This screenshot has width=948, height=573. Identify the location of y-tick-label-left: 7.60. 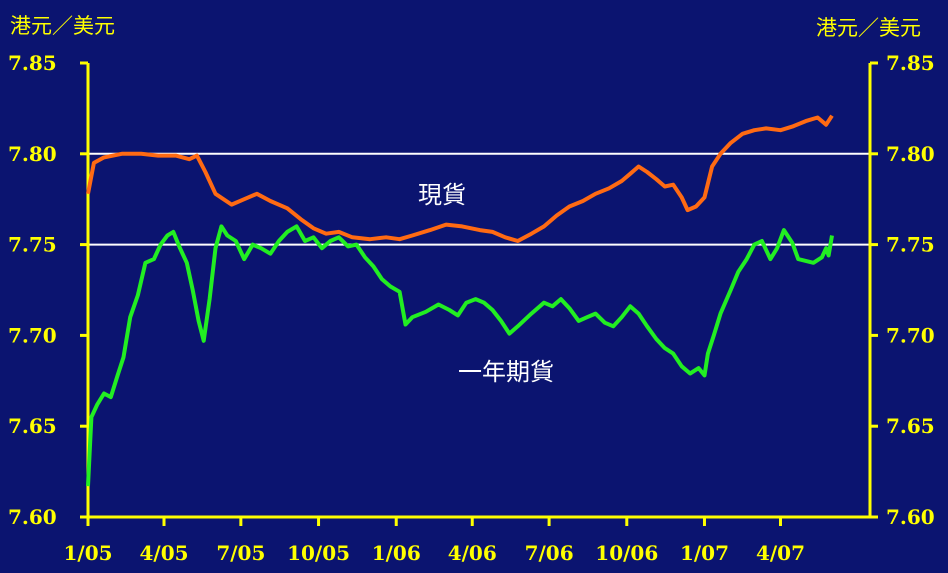
(32, 517).